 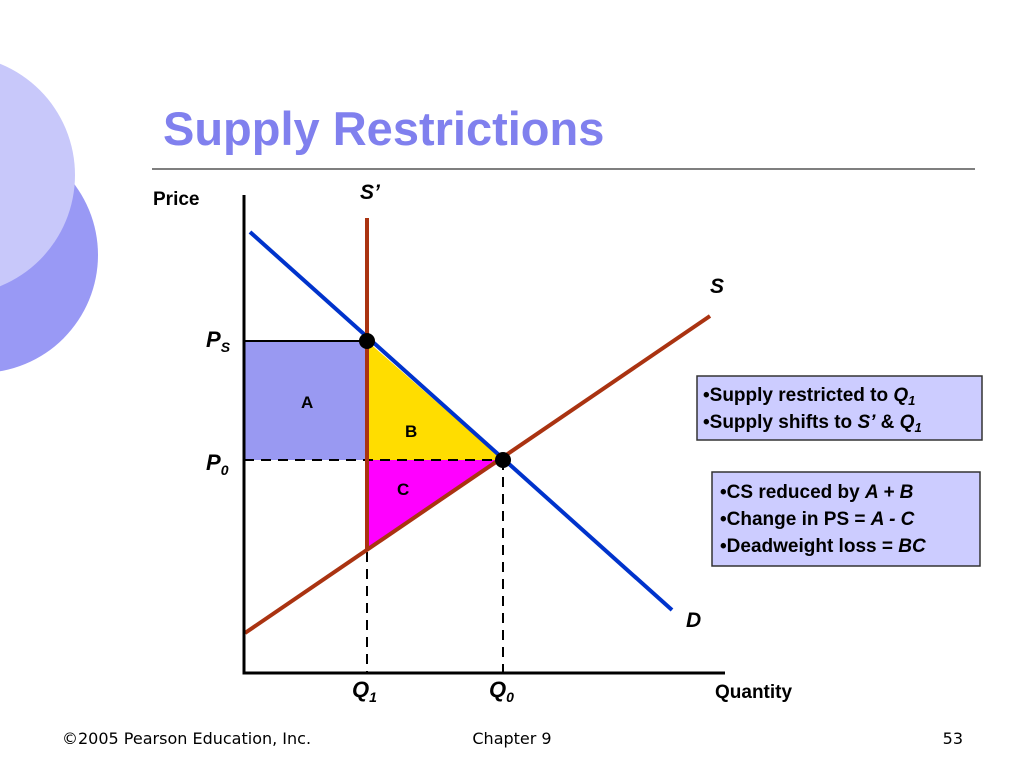 I want to click on page-number: 53, so click(x=953, y=738).